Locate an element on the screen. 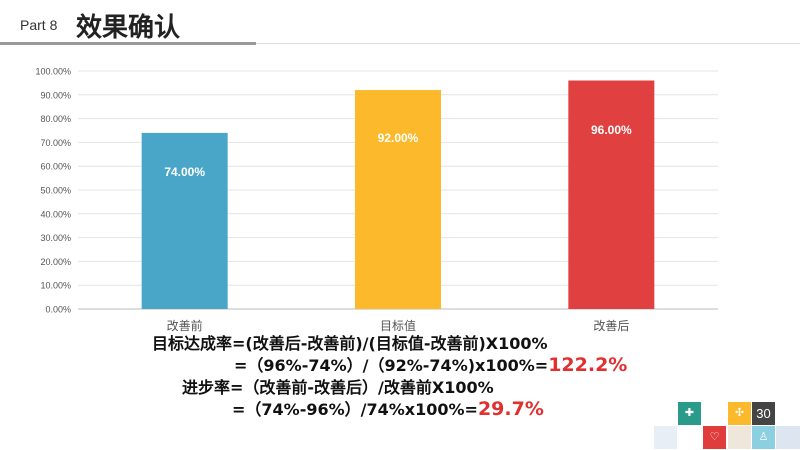  data-label: 96.00% is located at coordinates (611, 130).